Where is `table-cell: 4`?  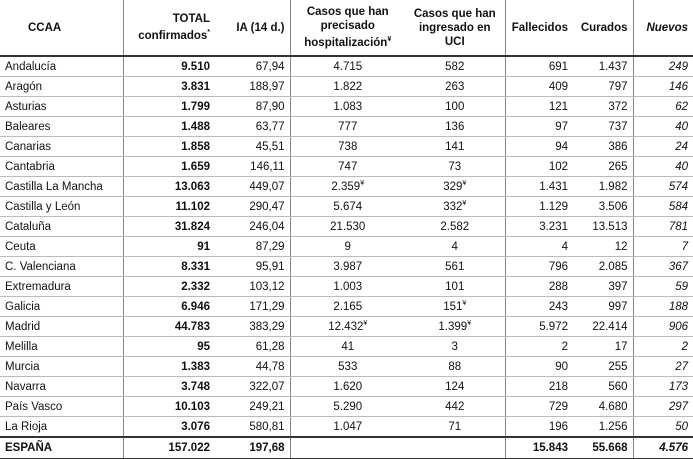
table-cell: 4 is located at coordinates (539, 246).